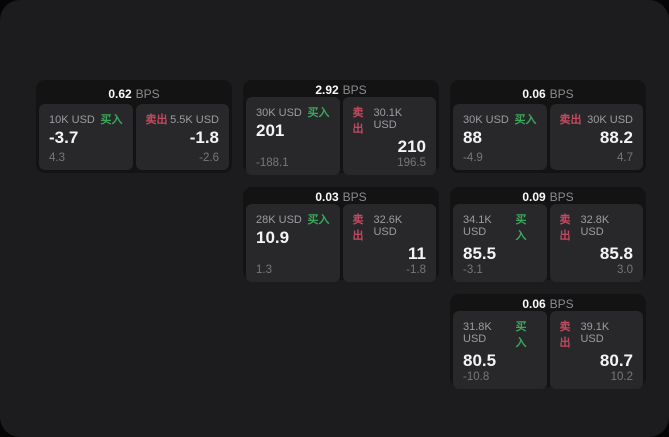  What do you see at coordinates (389, 243) in the screenshot?
I see `sell-panel: 卖出 32.6K USD 11 -1.8` at bounding box center [389, 243].